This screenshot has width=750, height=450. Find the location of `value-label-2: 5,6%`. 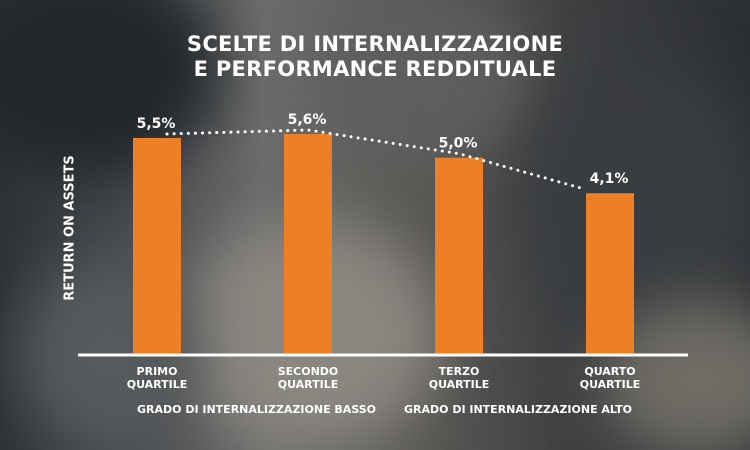

value-label-2: 5,6% is located at coordinates (307, 120).